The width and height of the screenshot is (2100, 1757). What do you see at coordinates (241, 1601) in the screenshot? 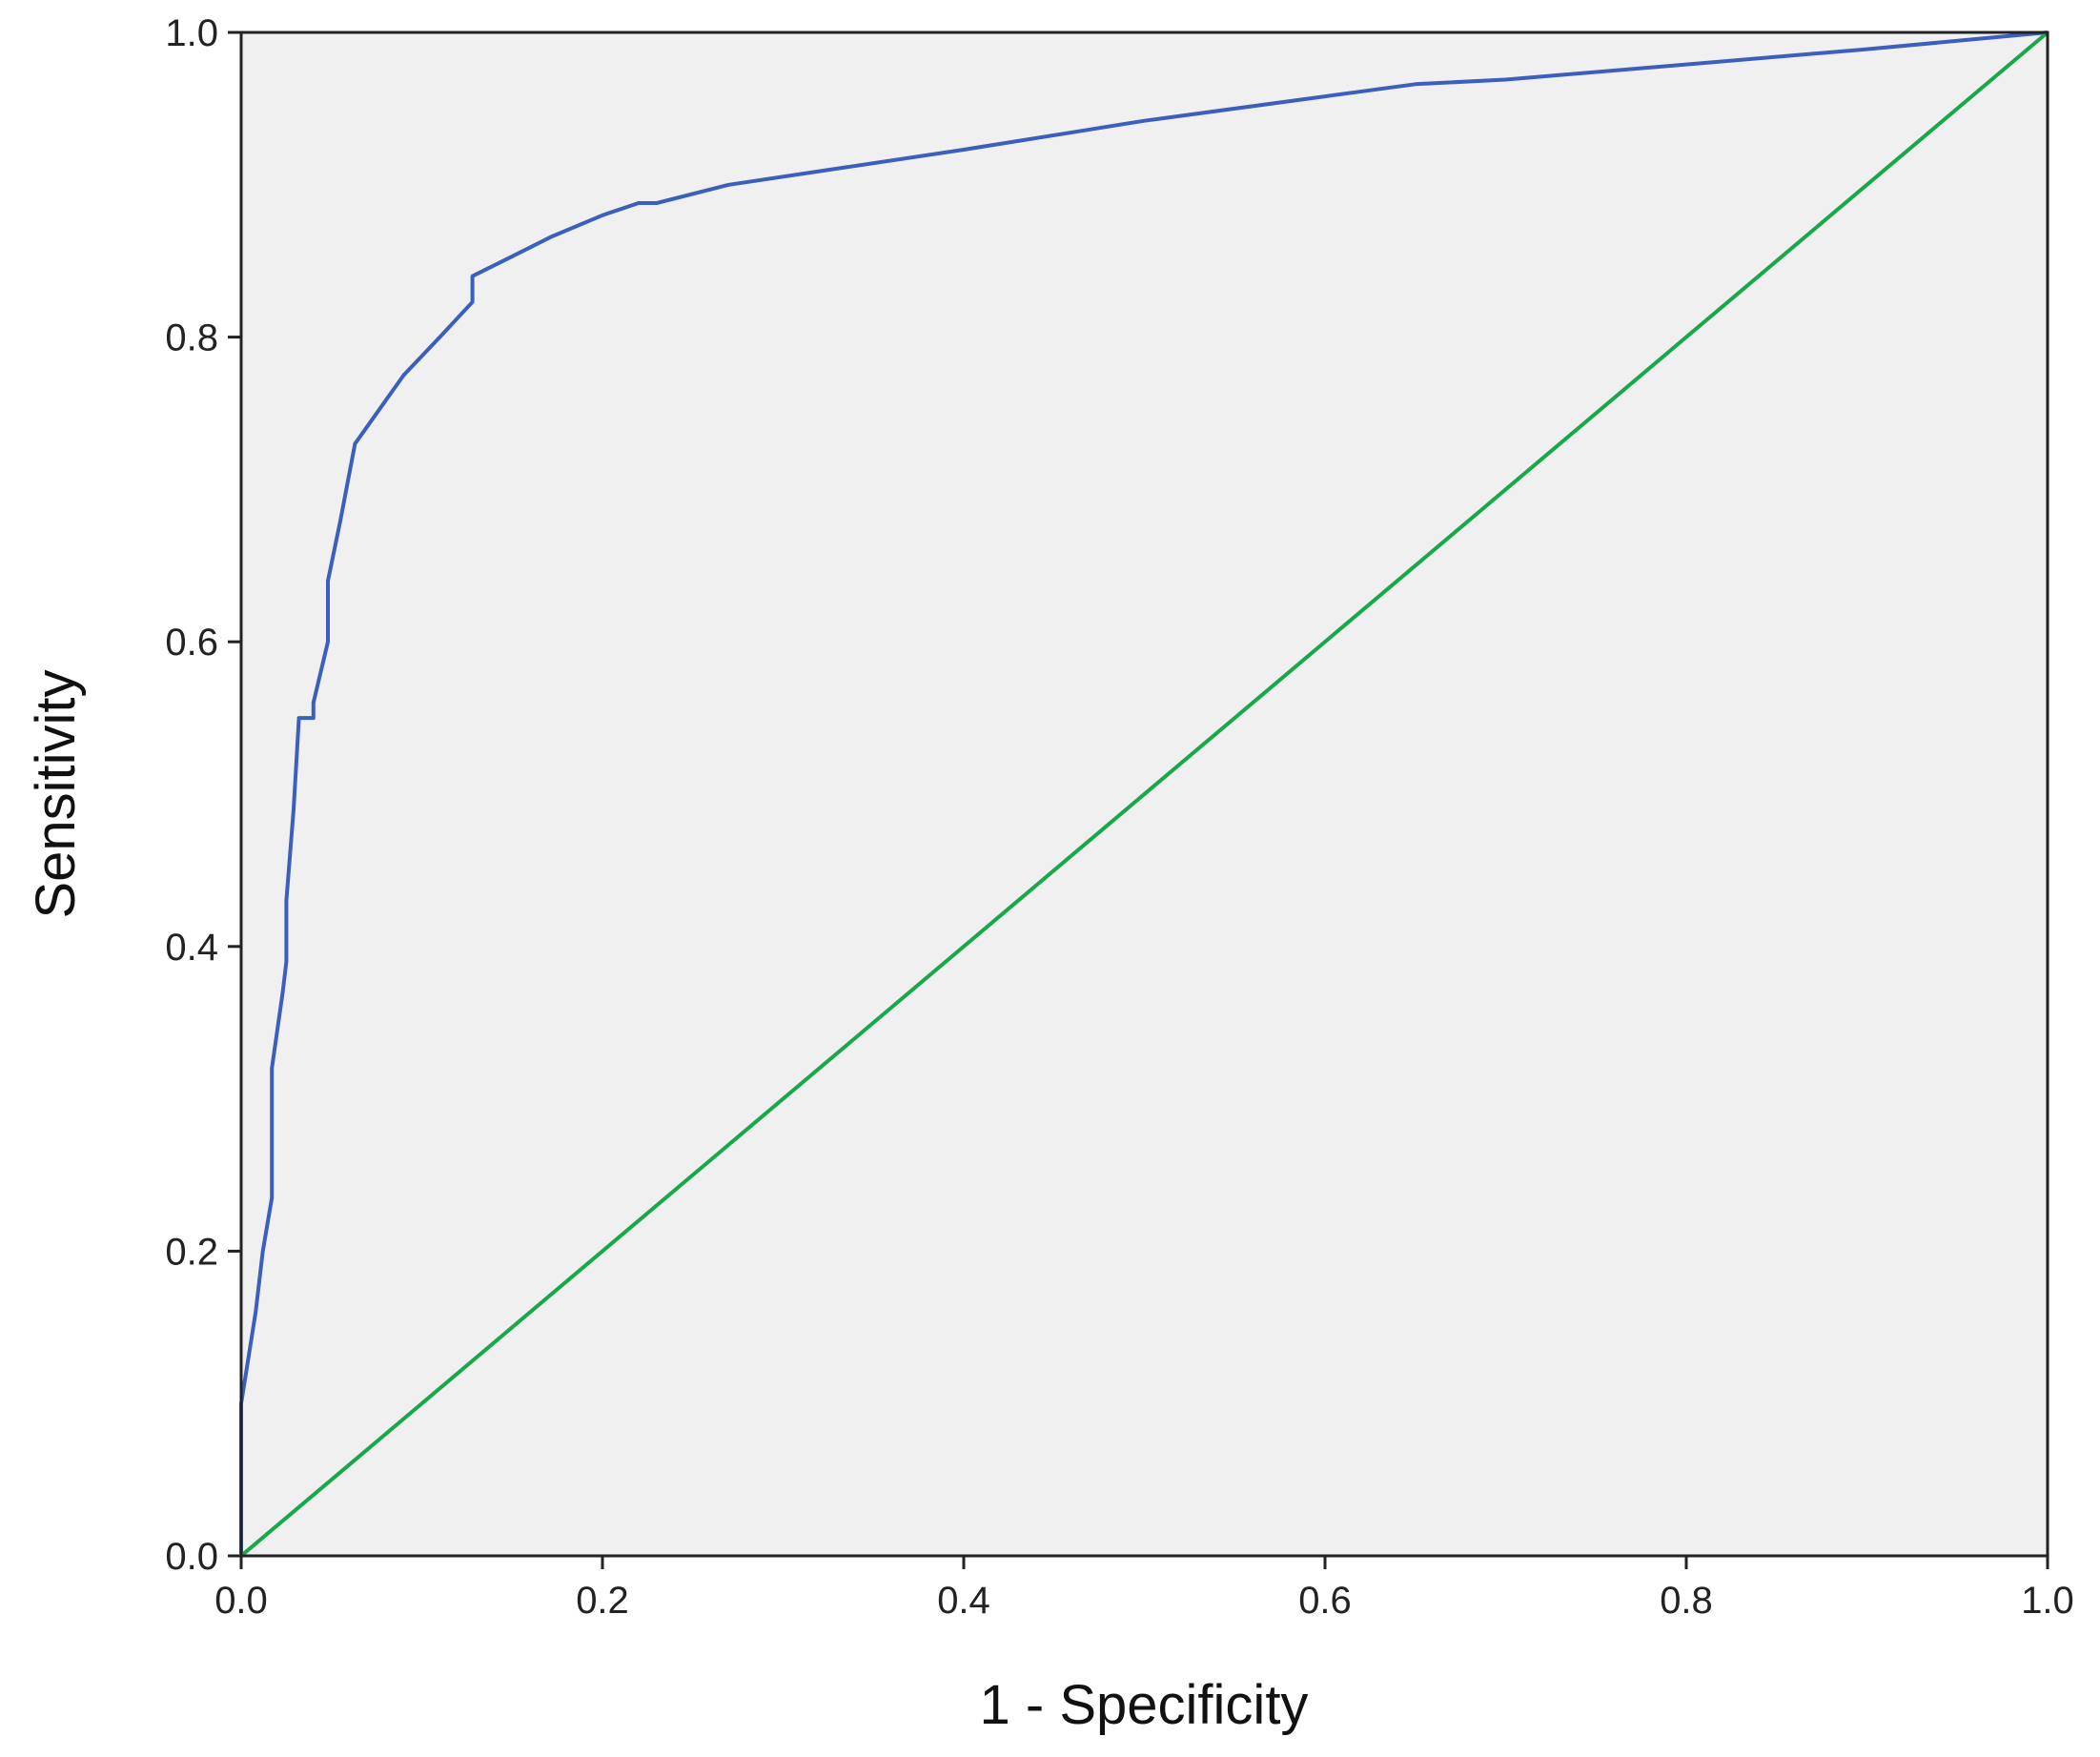
I see `x-tick-label: 0.0` at bounding box center [241, 1601].